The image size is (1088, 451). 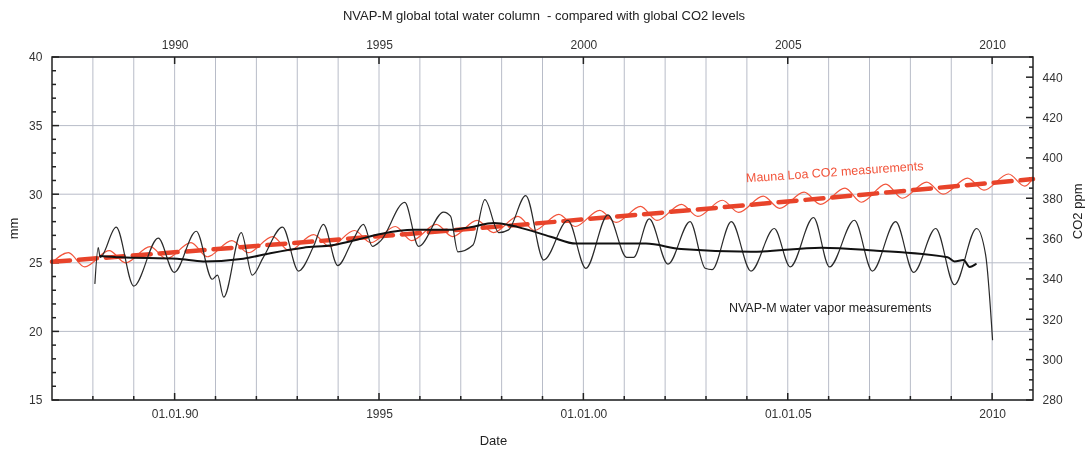 I want to click on x-tick-label: 1995, so click(x=380, y=414).